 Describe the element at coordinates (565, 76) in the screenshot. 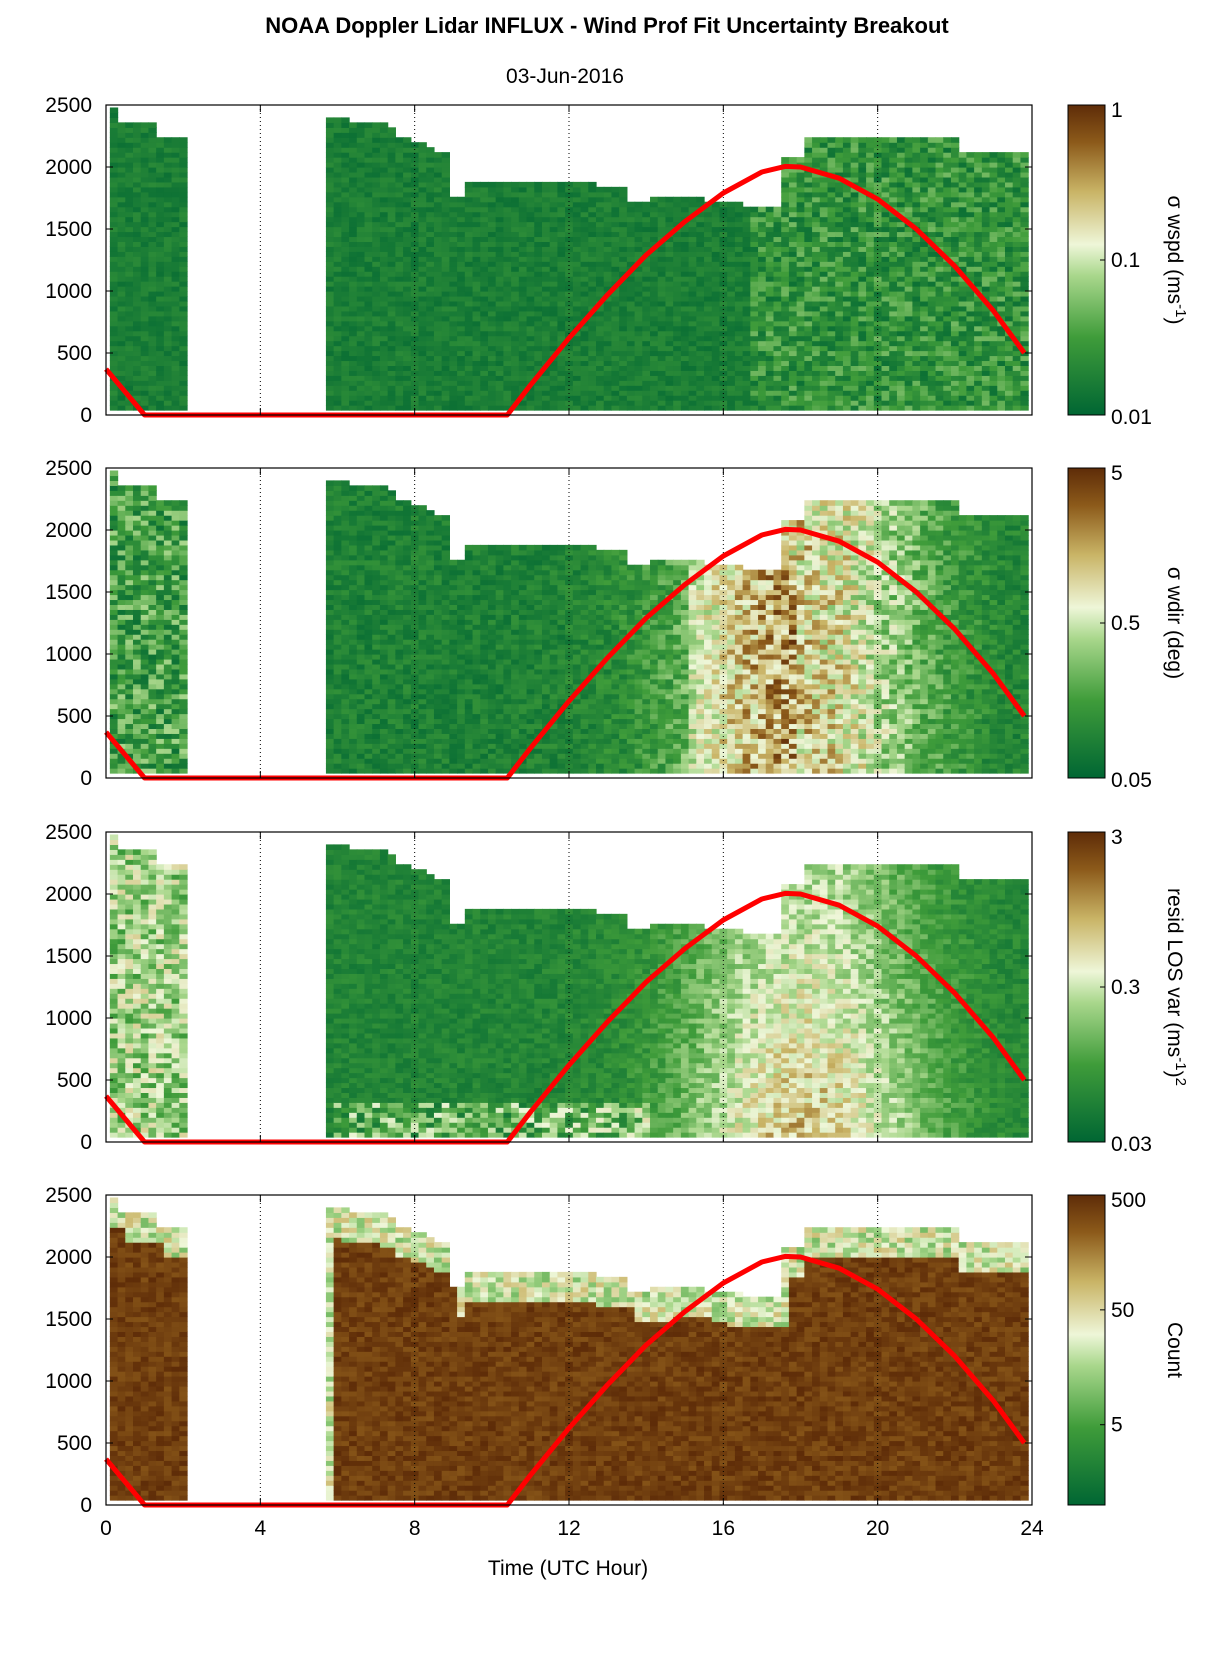

I see `figure-subtitle: 03-Jun-2016` at that location.